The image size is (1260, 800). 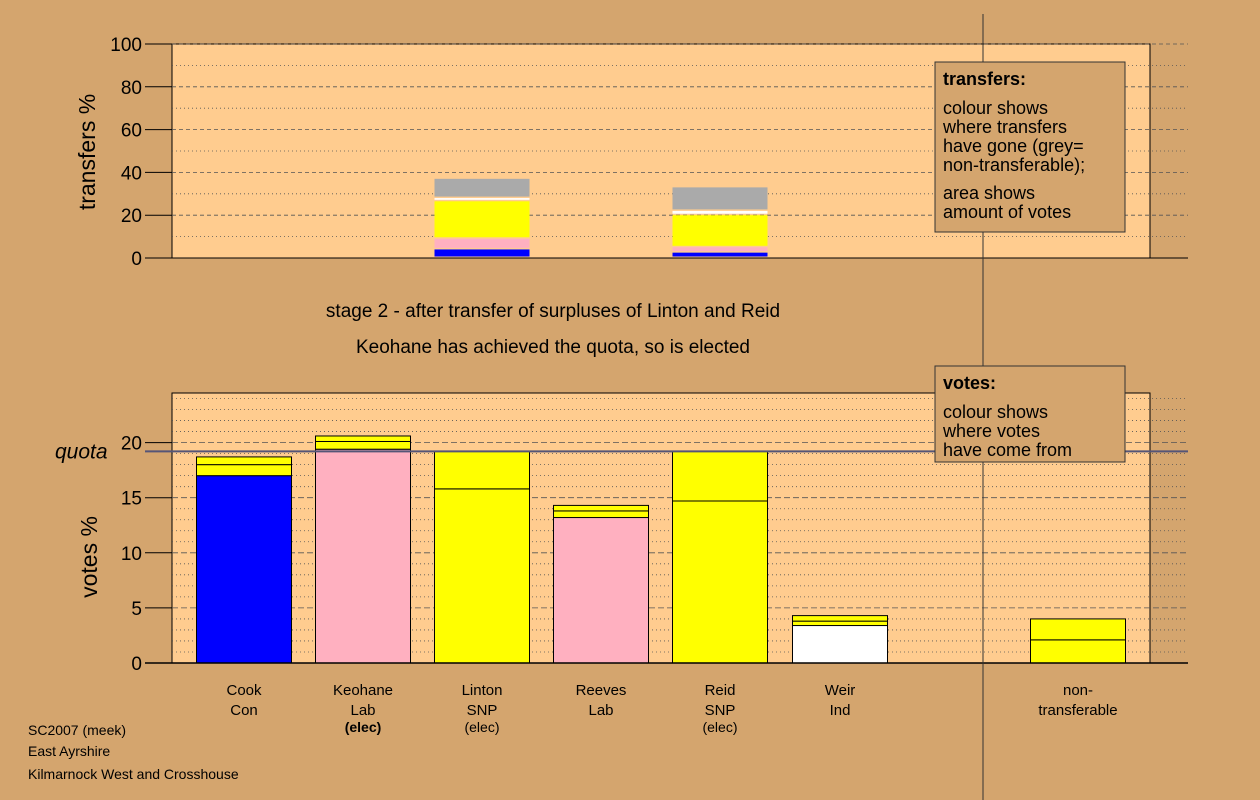 I want to click on candidate-name: Reeves, so click(x=601, y=690).